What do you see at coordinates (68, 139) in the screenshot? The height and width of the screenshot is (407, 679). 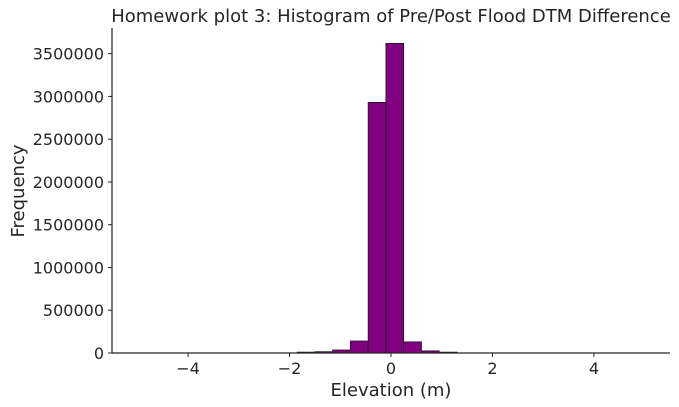 I see `y-tick-label: 2500000` at bounding box center [68, 139].